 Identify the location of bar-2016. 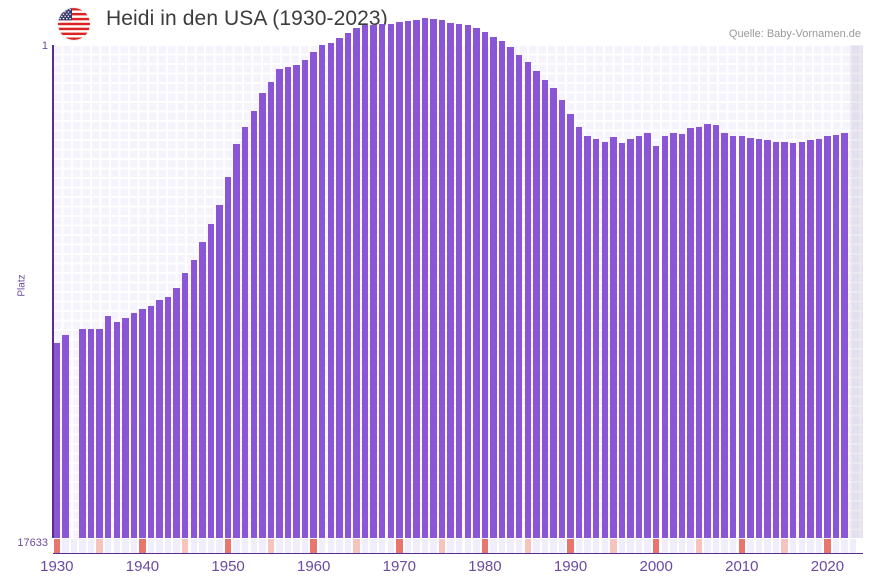
(793, 340).